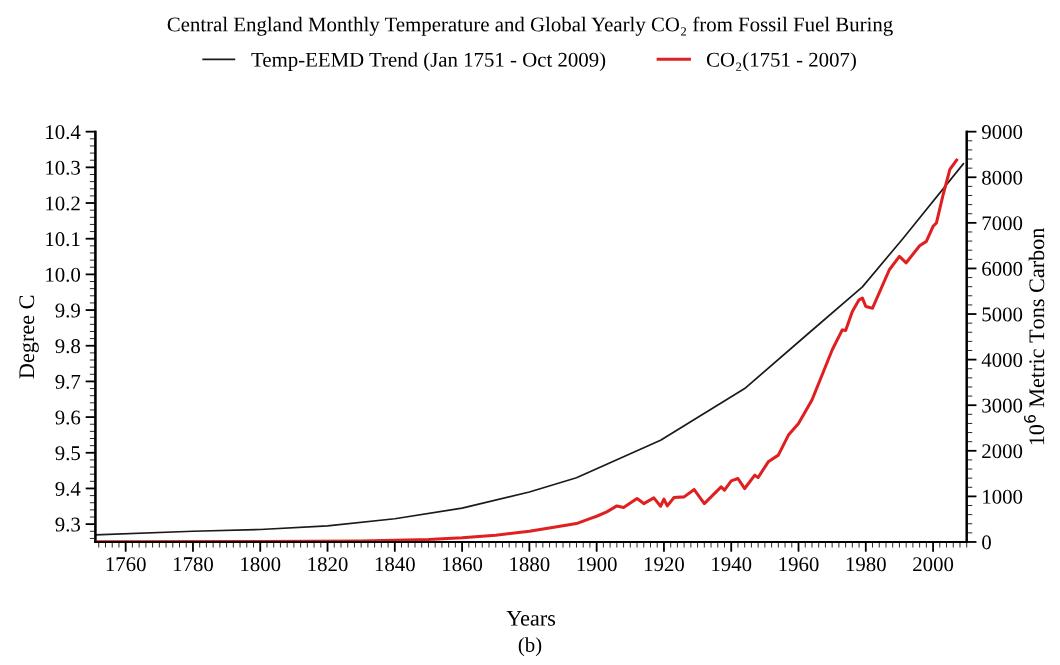 Image resolution: width=1060 pixels, height=665 pixels. Describe the element at coordinates (68, 488) in the screenshot. I see `y-tick-label: 9.4` at that location.